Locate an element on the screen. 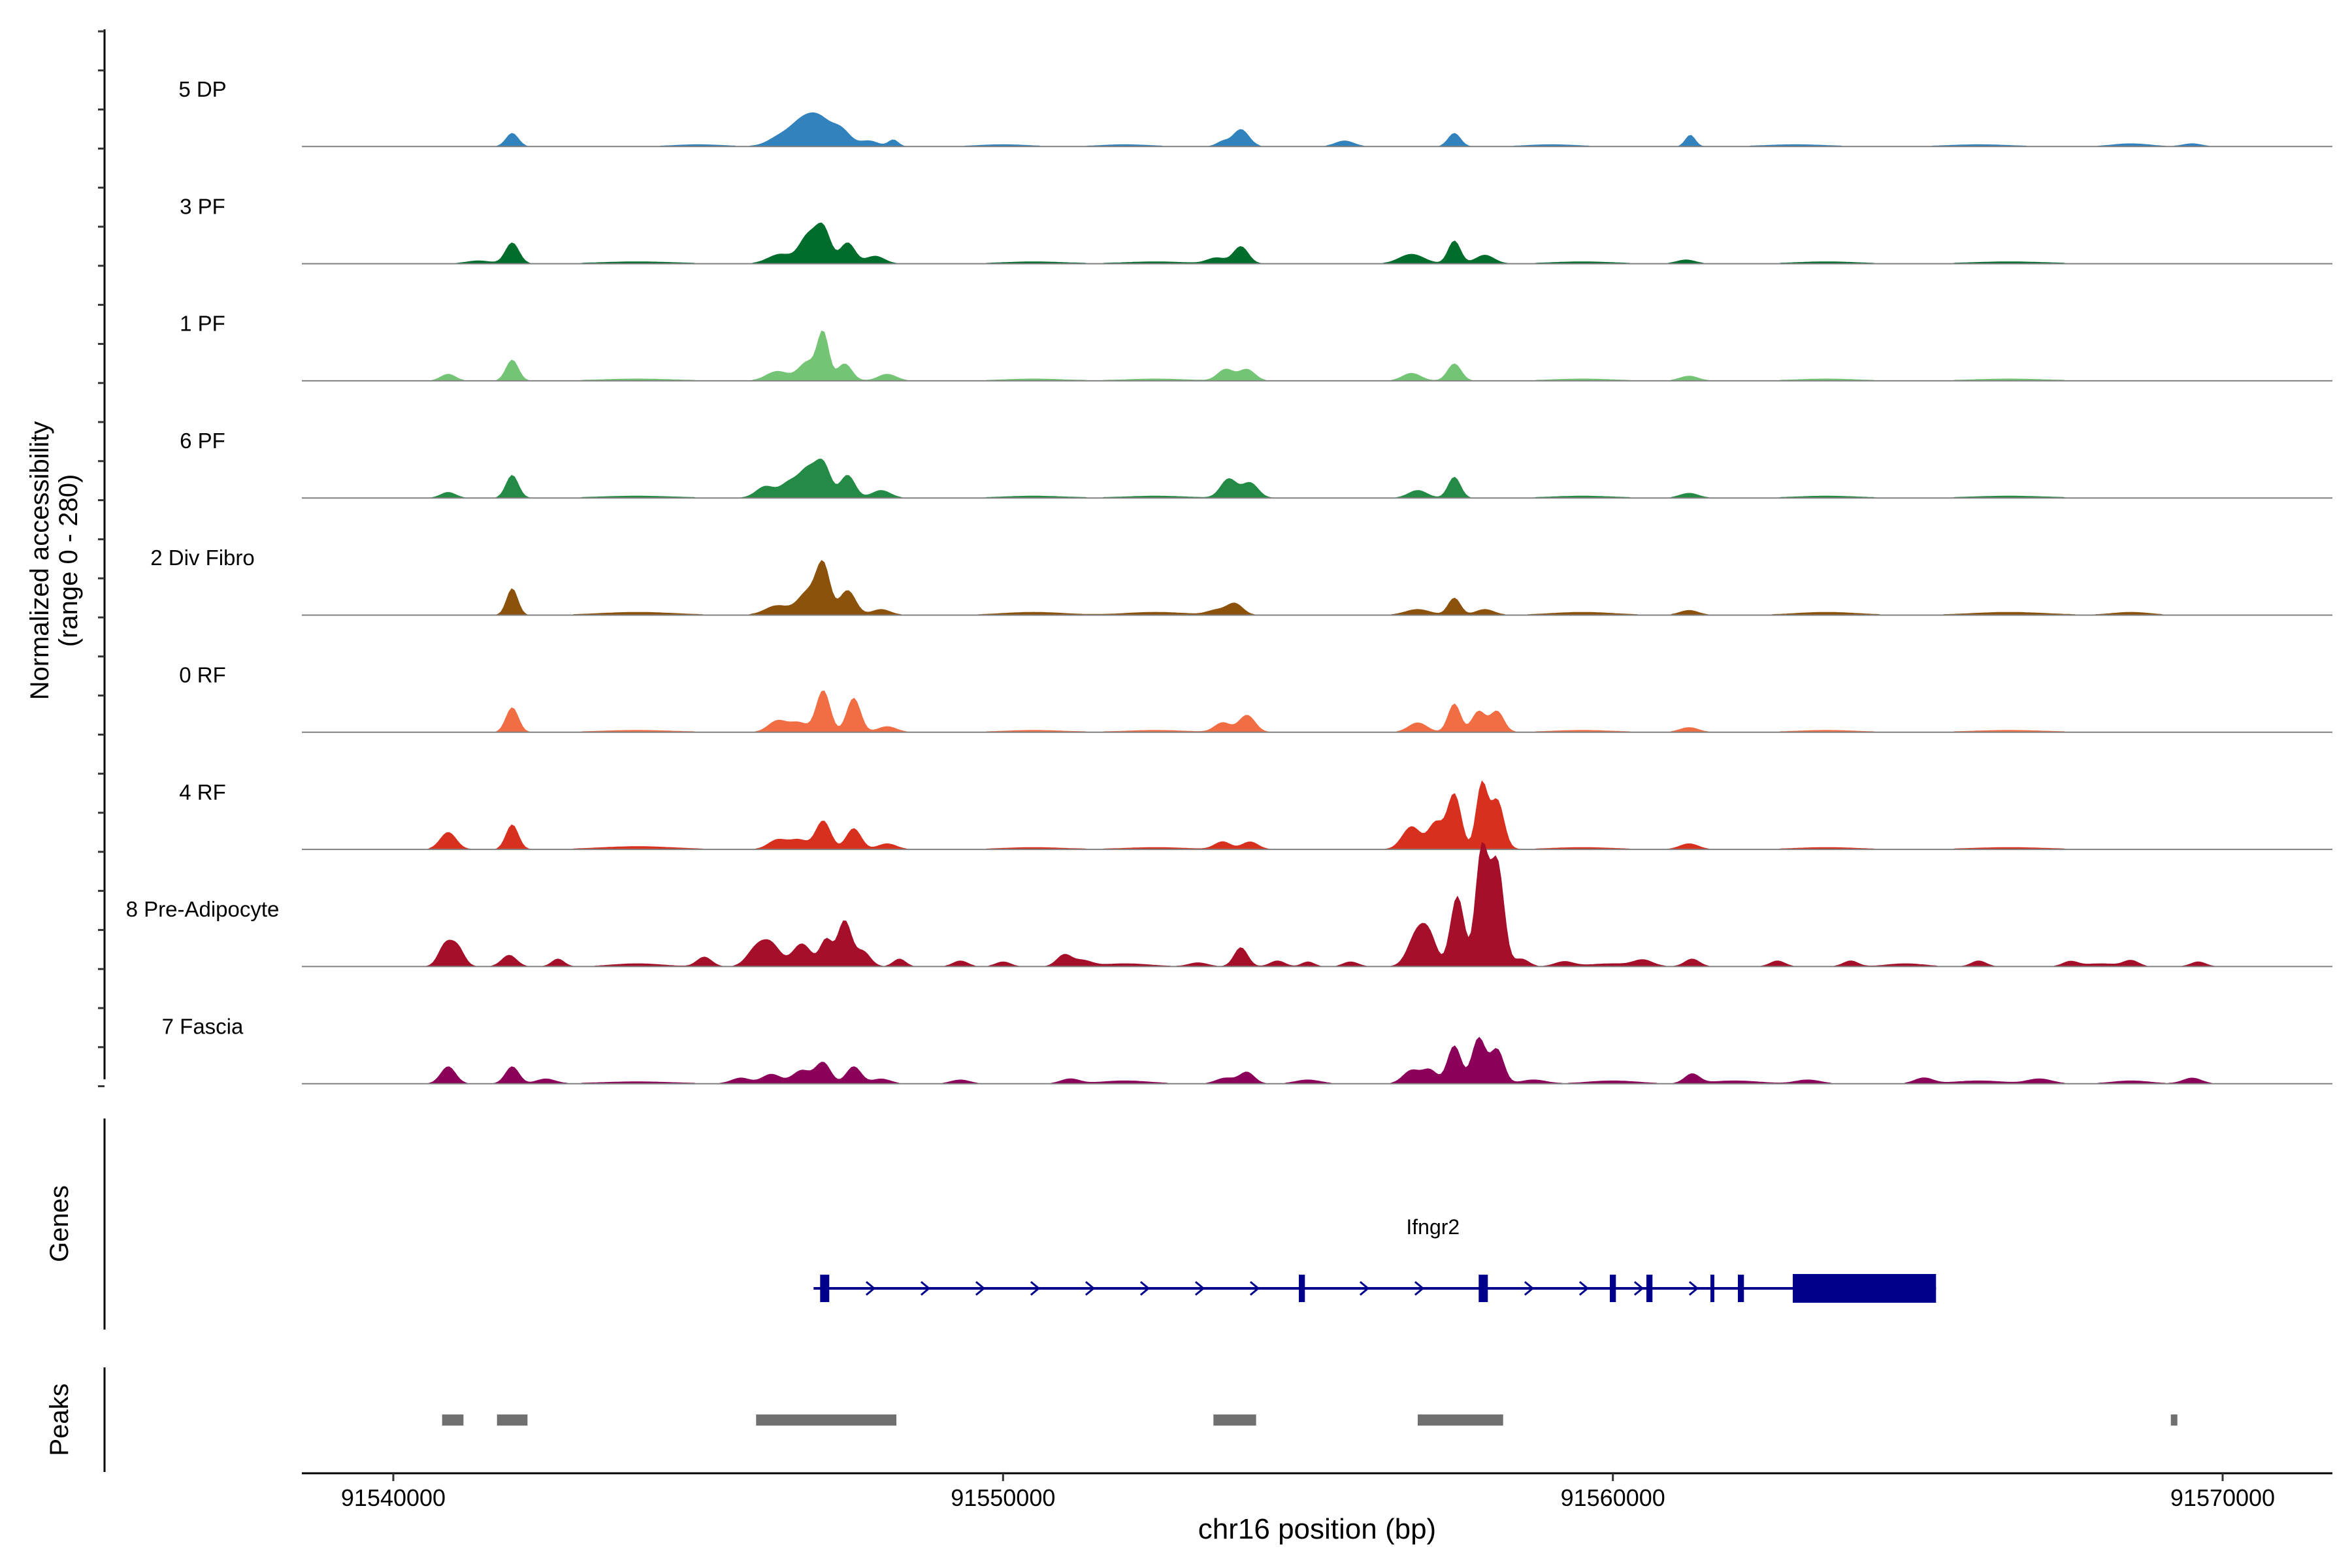  track-label: 8 Pre-Adipocyte is located at coordinates (203, 909).